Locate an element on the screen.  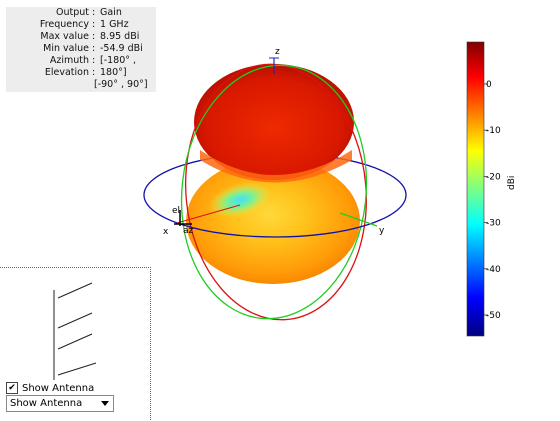
info-row-elevation: Elevation : 180°] is located at coordinates (81, 73).